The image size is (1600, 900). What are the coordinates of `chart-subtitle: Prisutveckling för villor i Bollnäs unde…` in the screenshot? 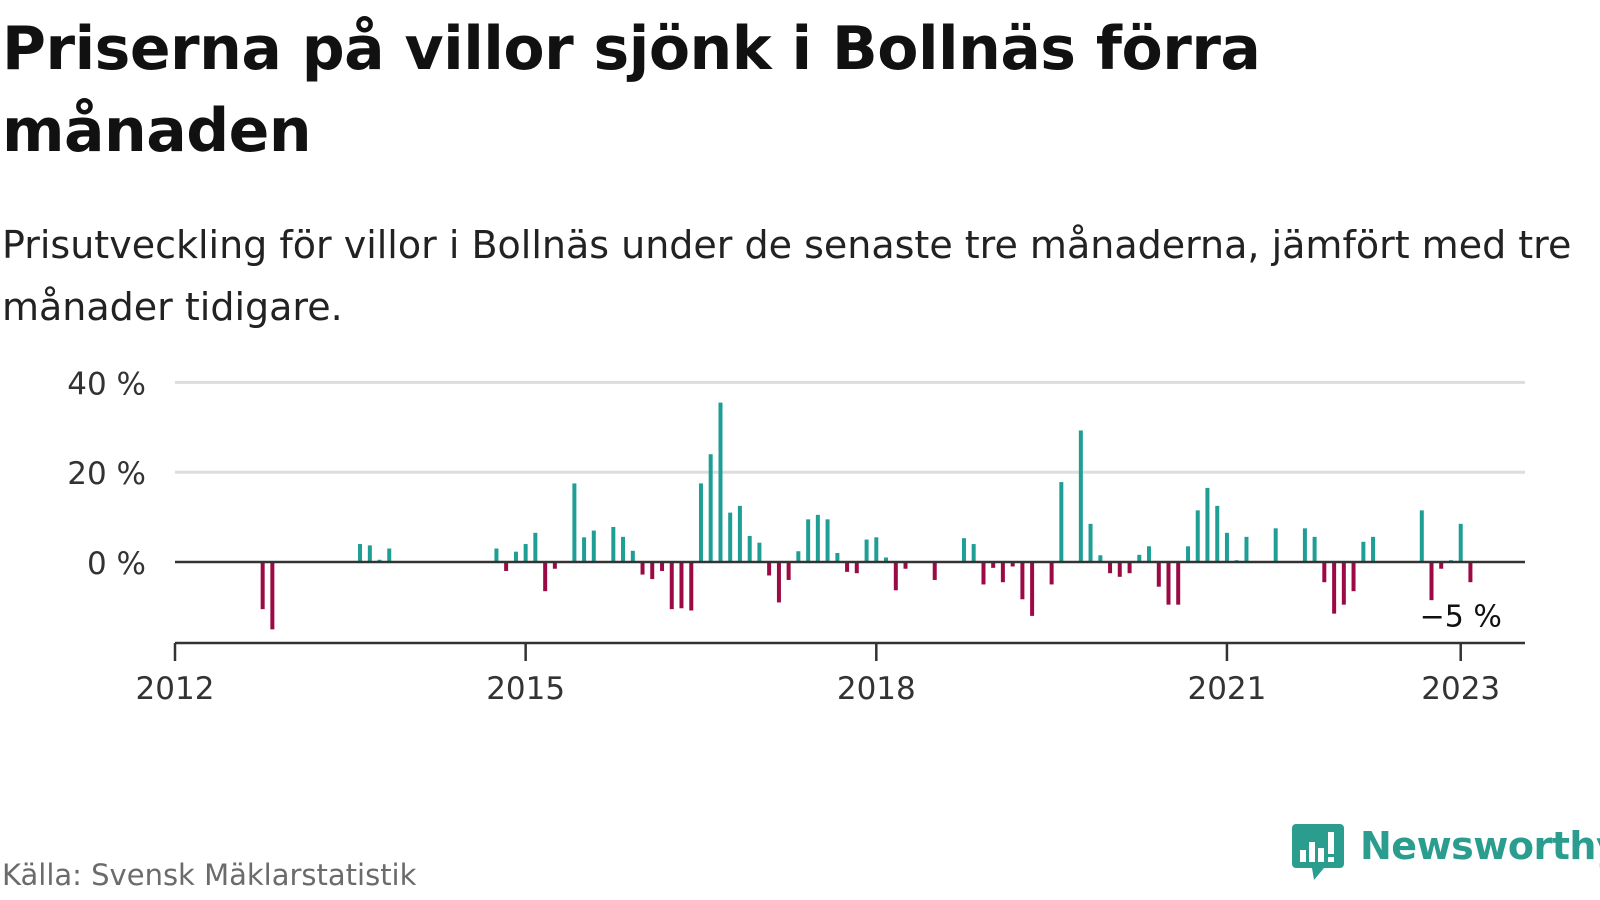 It's located at (787, 276).